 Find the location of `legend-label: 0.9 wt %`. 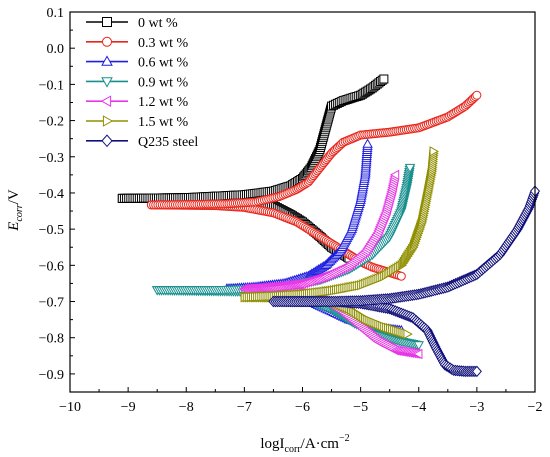

legend-label: 0.9 wt % is located at coordinates (163, 82).